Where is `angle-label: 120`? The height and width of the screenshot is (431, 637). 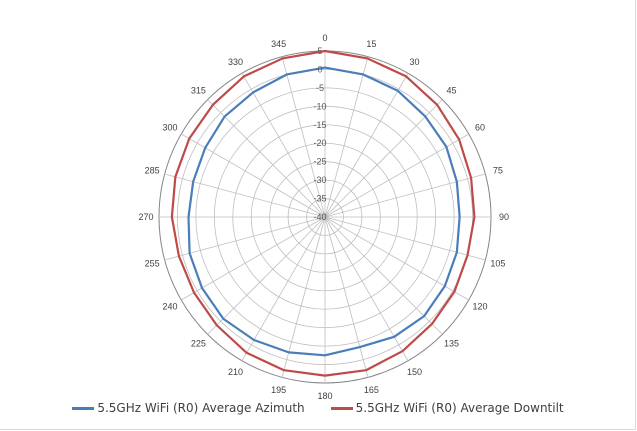 angle-label: 120 is located at coordinates (480, 307).